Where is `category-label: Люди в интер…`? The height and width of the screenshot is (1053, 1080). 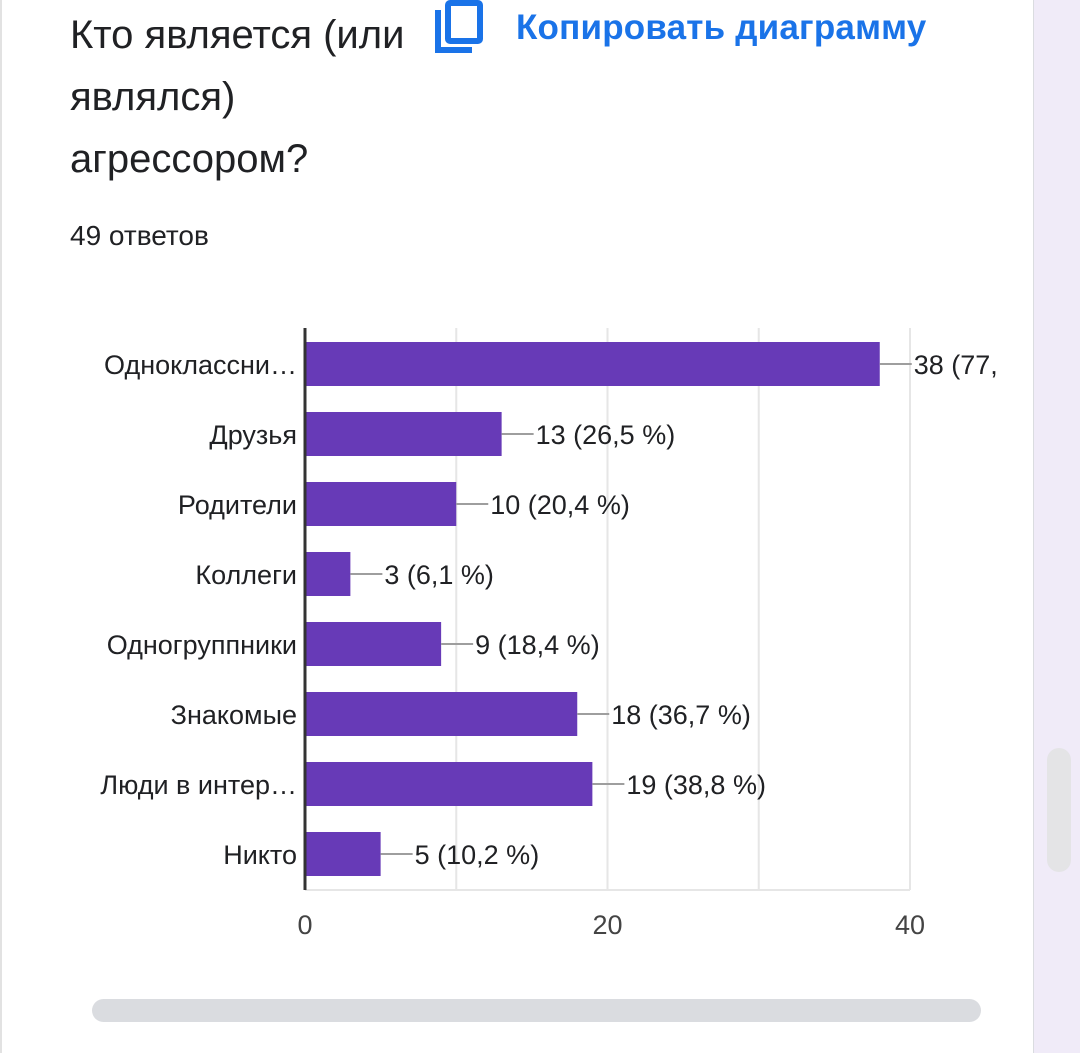 category-label: Люди в интер… is located at coordinates (198, 785).